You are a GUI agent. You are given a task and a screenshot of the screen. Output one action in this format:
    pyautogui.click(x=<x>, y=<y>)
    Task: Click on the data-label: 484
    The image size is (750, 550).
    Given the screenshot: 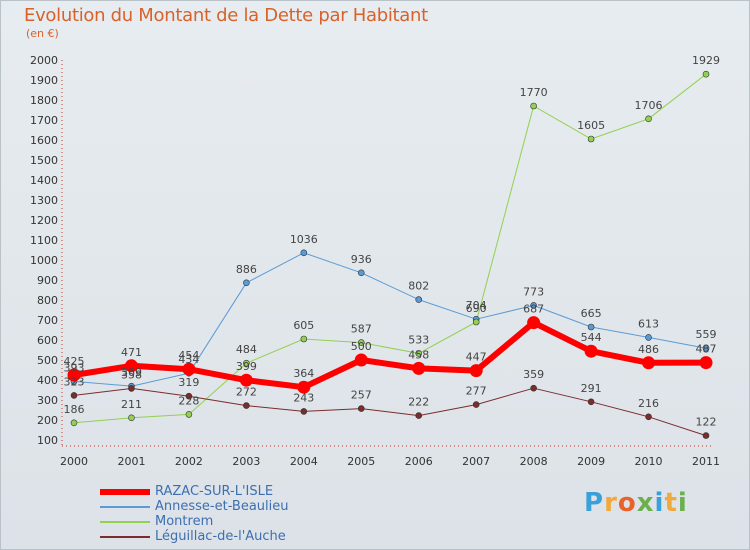 What is the action you would take?
    pyautogui.click(x=246, y=349)
    